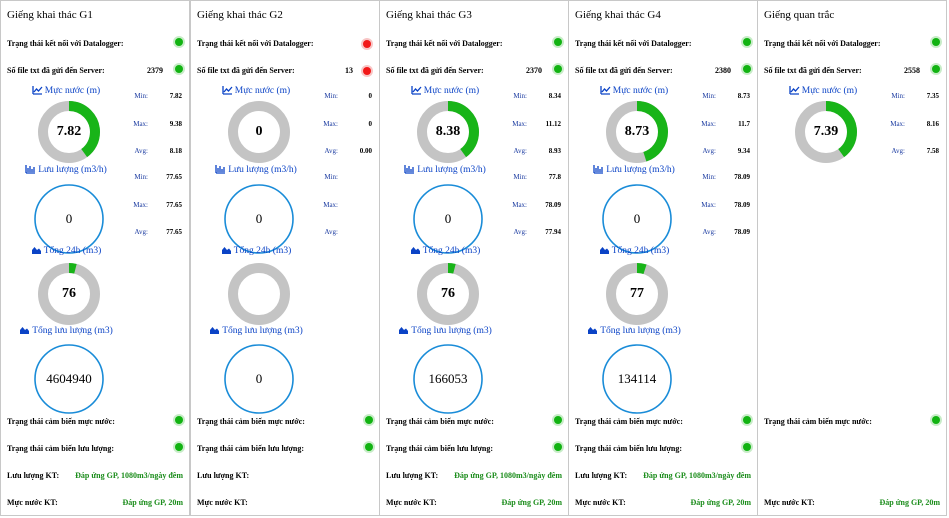  Describe the element at coordinates (440, 421) in the screenshot. I see `level-sensor-label: Trạng thái cảm biến mực nước:` at that location.